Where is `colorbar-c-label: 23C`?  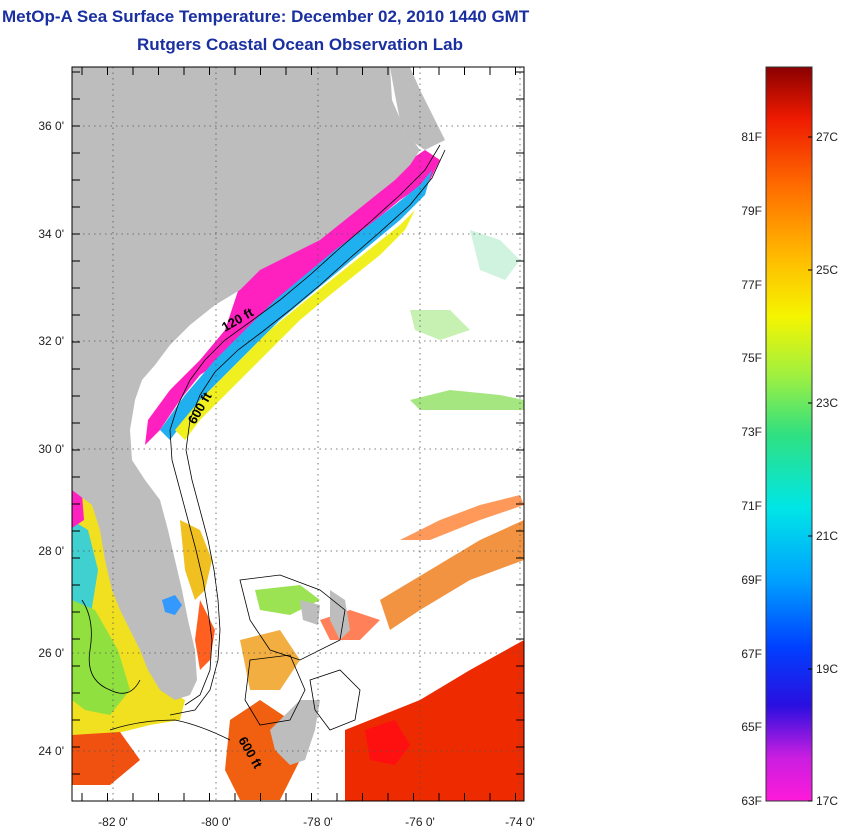
colorbar-c-label: 23C is located at coordinates (827, 403).